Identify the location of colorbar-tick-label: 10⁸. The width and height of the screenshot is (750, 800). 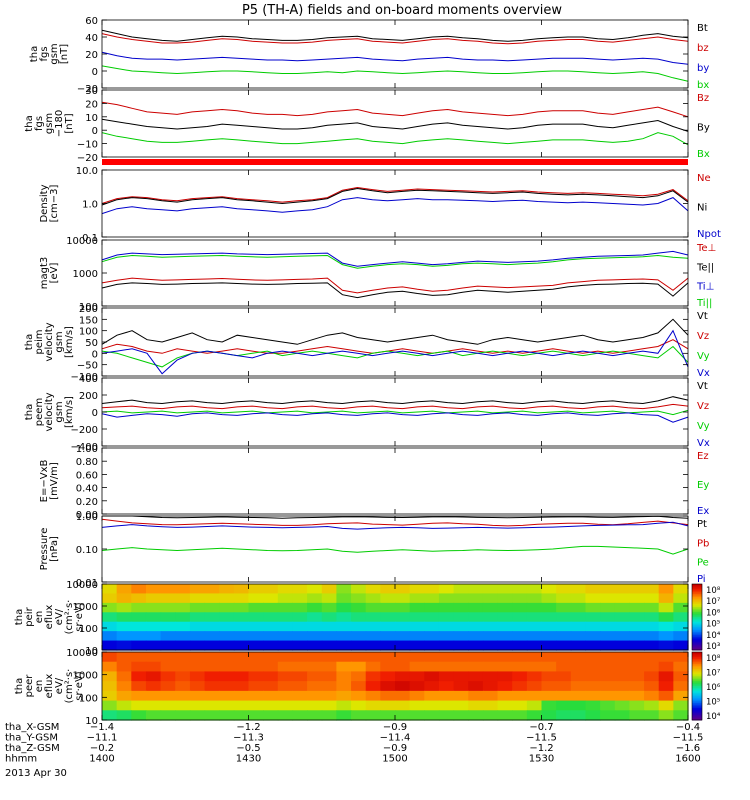
(713, 659).